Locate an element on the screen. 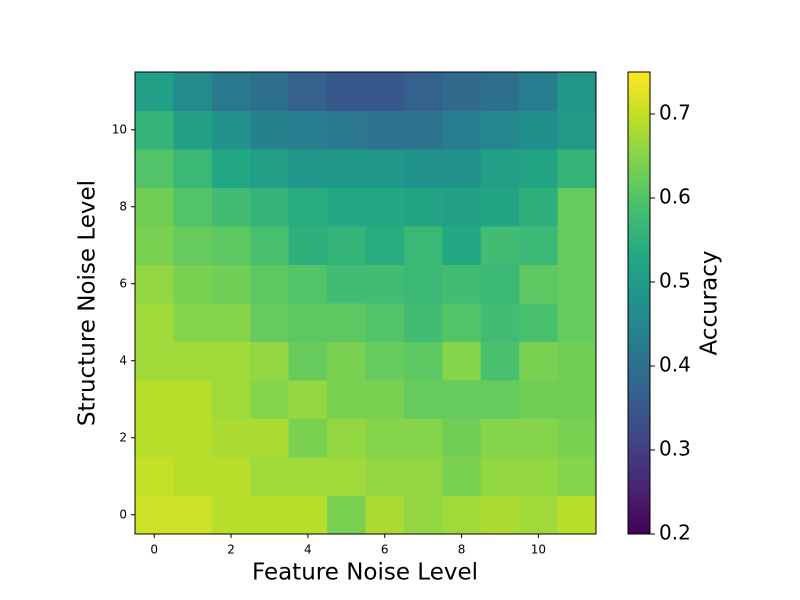  y-tick-label: 8 is located at coordinates (123, 206).